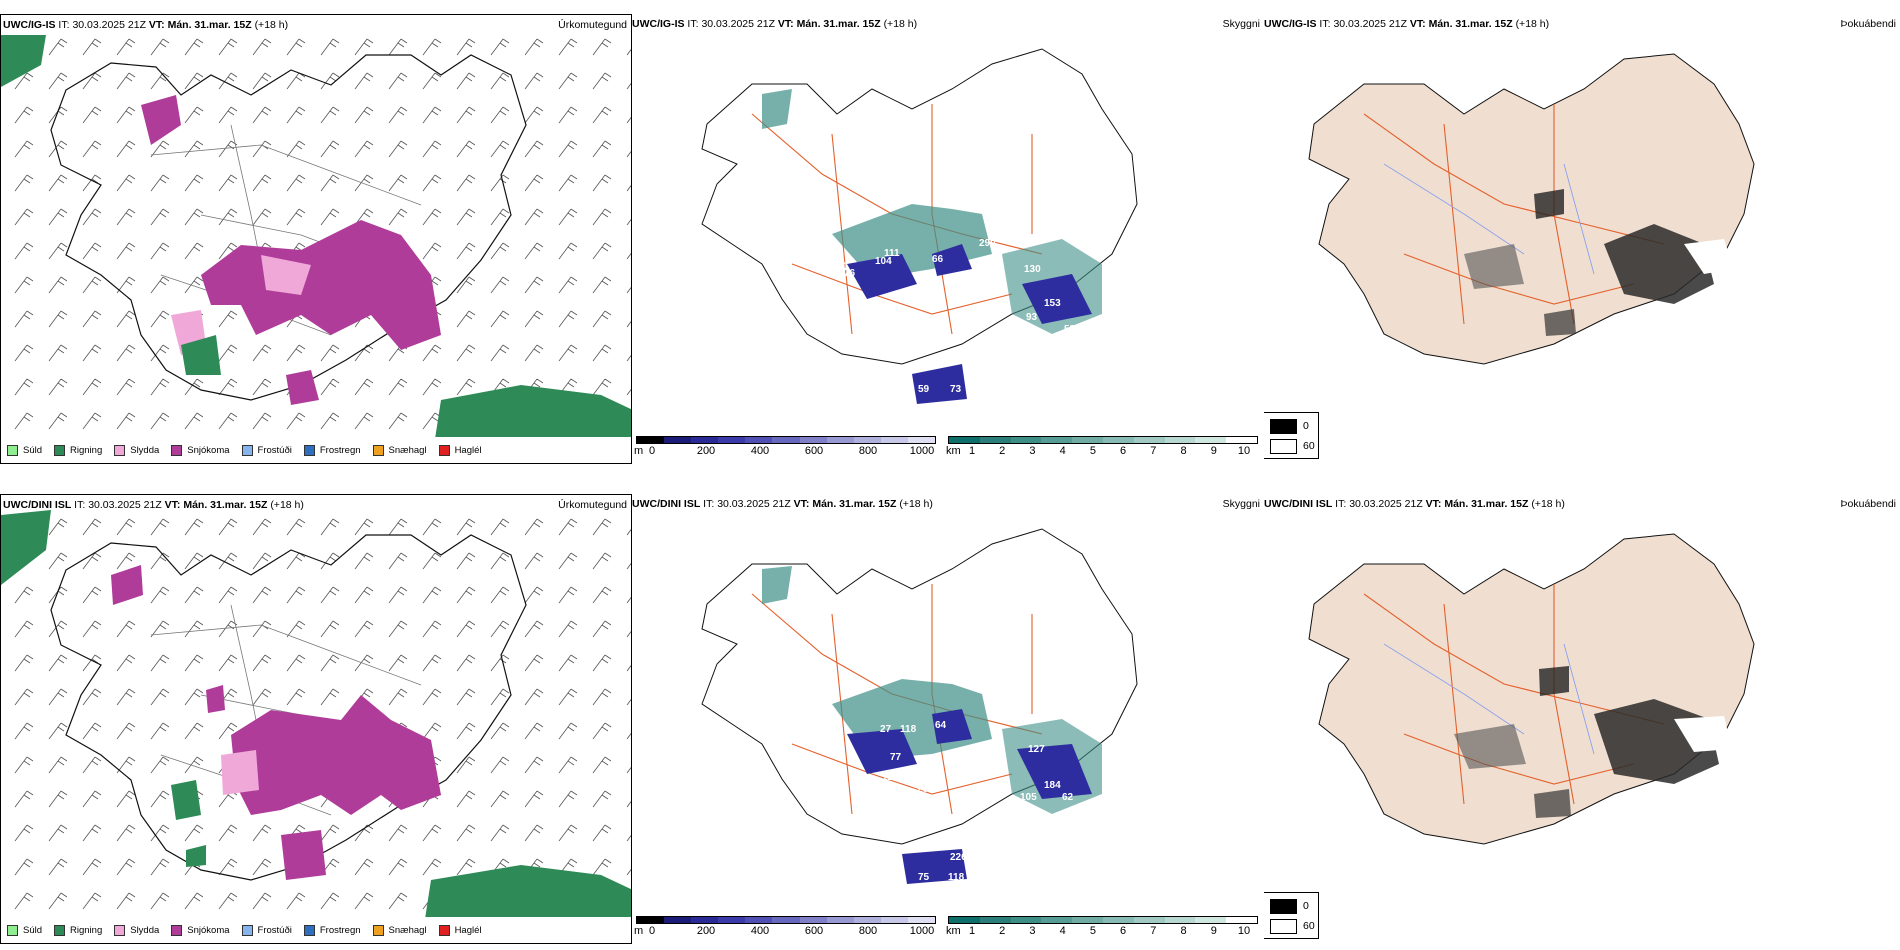  Describe the element at coordinates (1486, 504) in the screenshot. I see `vt-value: Mán. 31.mar. 15Z` at that location.